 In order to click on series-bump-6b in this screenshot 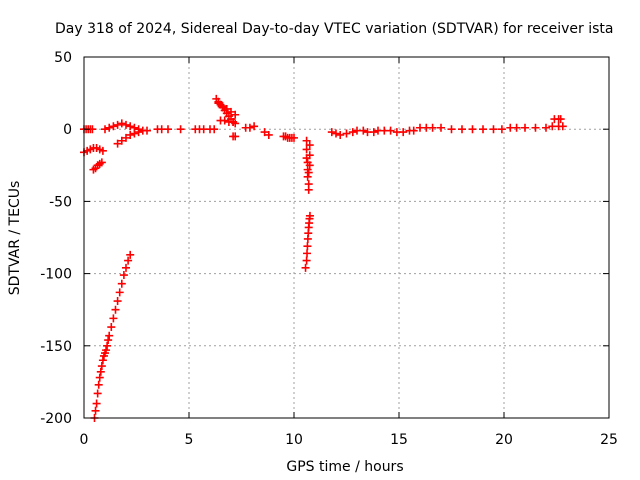, I will do `click(227, 109)`.